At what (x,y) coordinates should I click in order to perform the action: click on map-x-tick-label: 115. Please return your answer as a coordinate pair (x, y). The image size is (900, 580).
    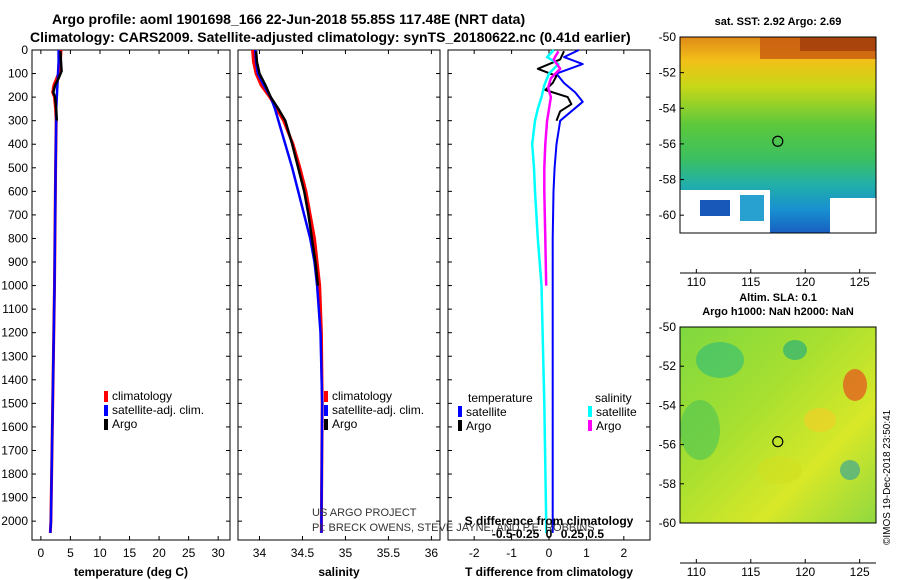
    Looking at the image, I should click on (750, 572).